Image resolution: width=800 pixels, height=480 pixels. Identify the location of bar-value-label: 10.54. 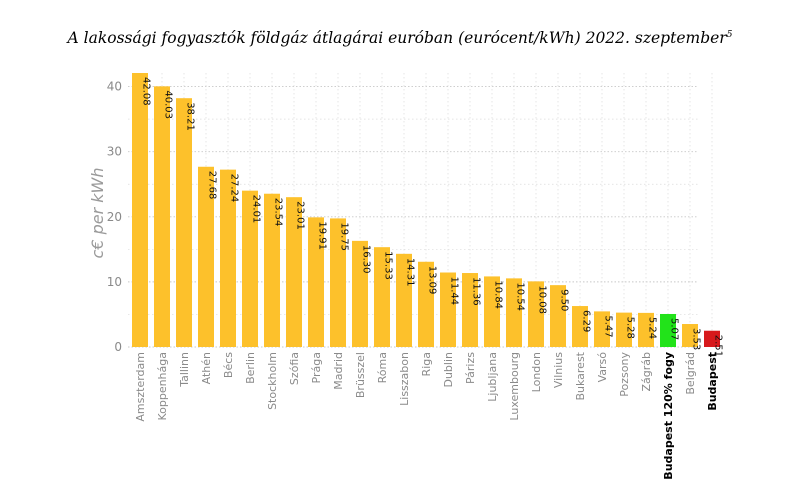
(520, 296).